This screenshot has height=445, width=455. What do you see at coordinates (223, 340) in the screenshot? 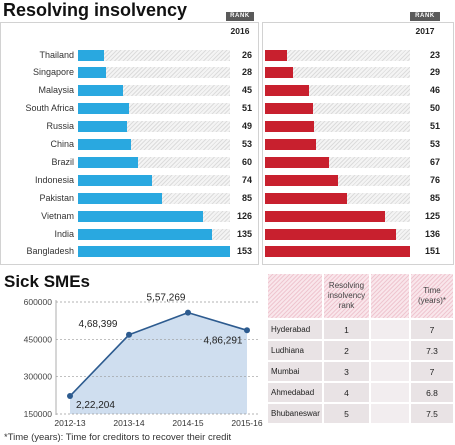
I see `data-label: 4,86,291` at bounding box center [223, 340].